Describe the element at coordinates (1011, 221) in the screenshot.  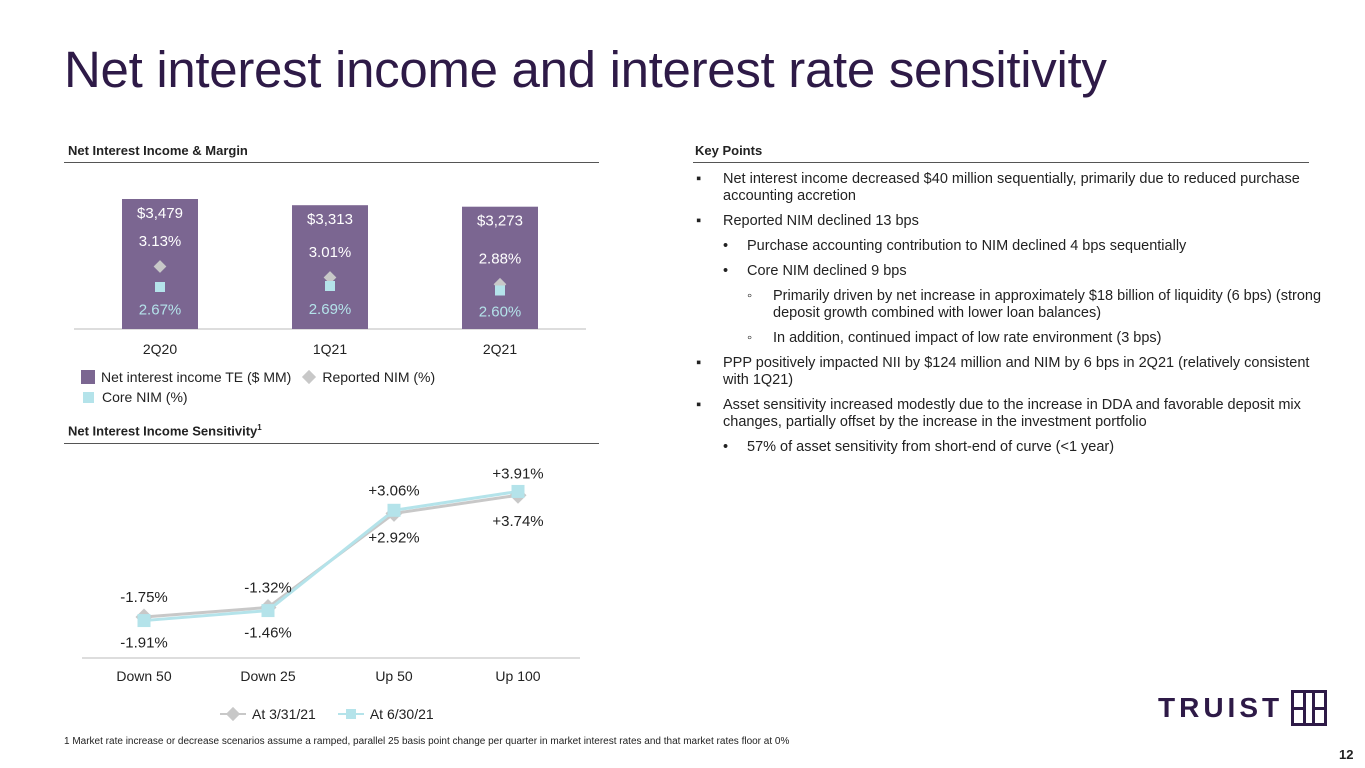
I see `key-point-2: ▪ Reported NIM declined 13 bps` at that location.